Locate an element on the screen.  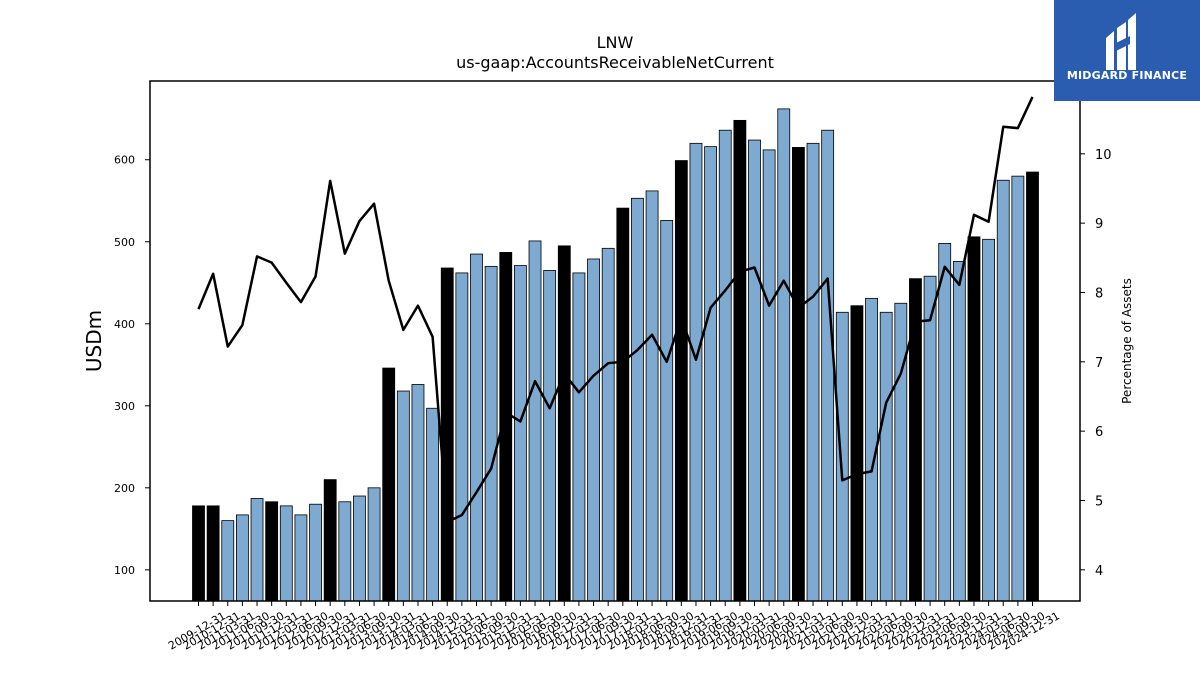
y-tick-label: 400 is located at coordinates (124, 324).